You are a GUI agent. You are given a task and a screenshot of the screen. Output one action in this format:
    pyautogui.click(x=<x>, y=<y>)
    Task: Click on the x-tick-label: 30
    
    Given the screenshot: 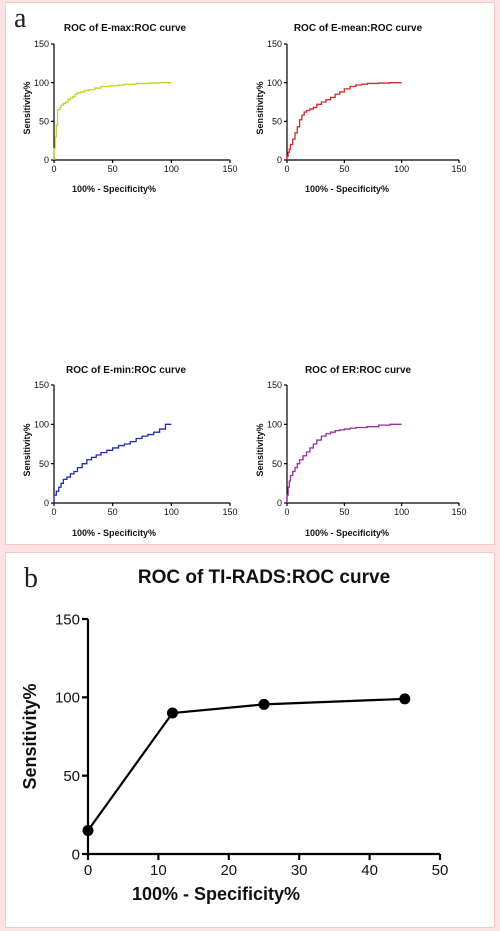 What is the action you would take?
    pyautogui.click(x=299, y=870)
    